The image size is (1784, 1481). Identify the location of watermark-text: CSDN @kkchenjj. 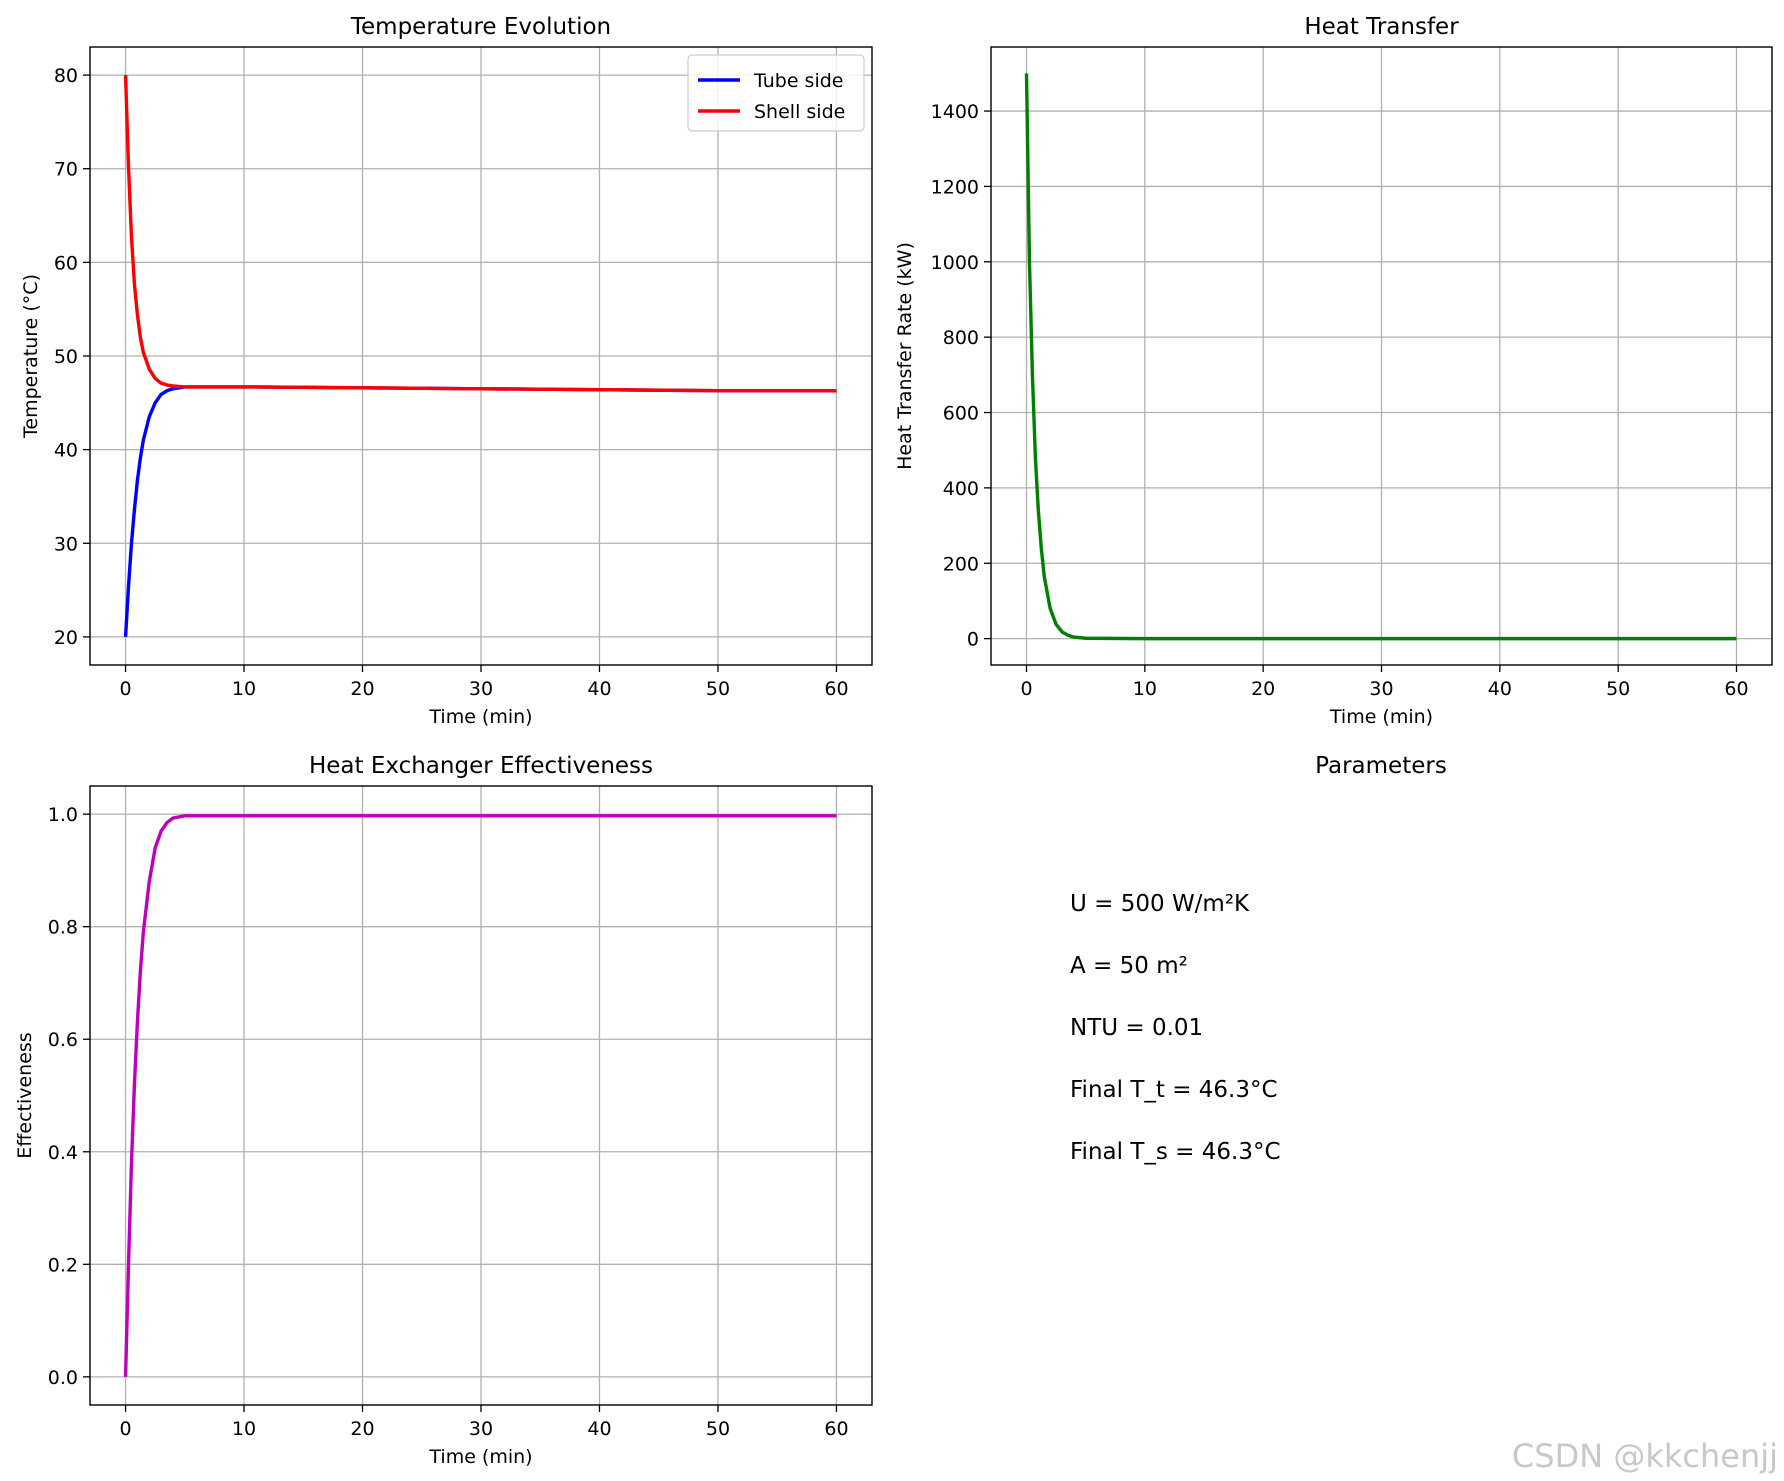
(1644, 1456).